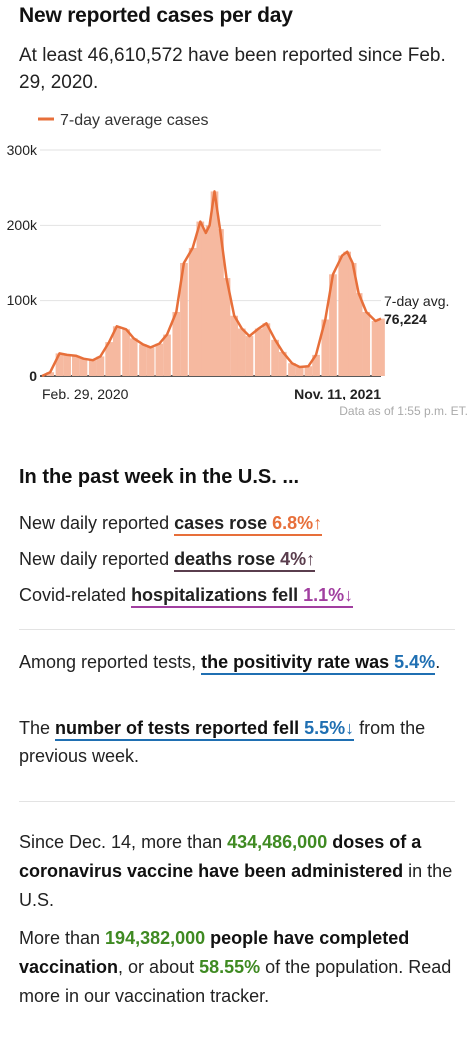  What do you see at coordinates (97, 523) in the screenshot?
I see `stat-cases-prefix: New daily reported` at bounding box center [97, 523].